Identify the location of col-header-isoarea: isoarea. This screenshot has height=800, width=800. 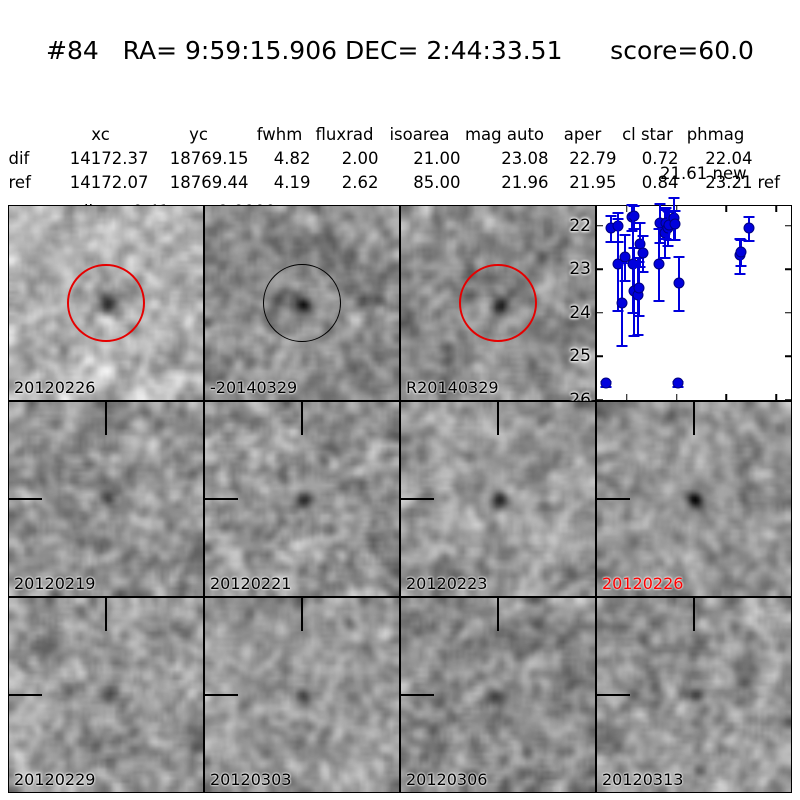
(419, 134).